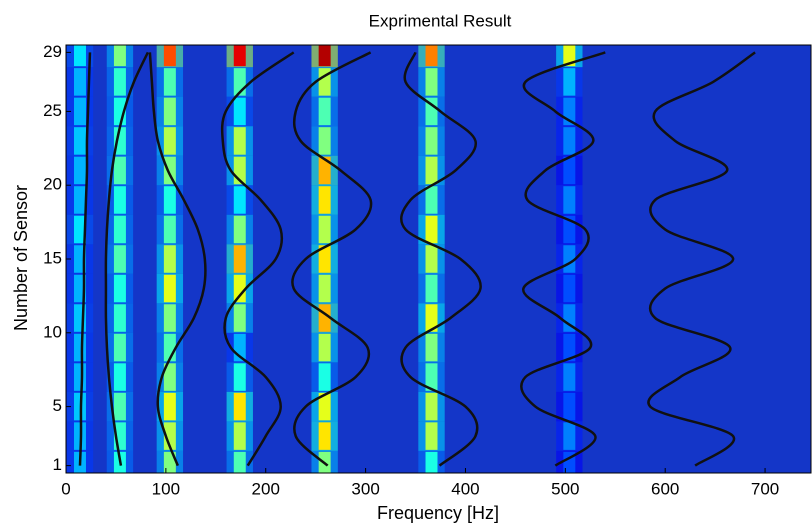 The height and width of the screenshot is (529, 812). What do you see at coordinates (365, 488) in the screenshot?
I see `x-tick-label: 300` at bounding box center [365, 488].